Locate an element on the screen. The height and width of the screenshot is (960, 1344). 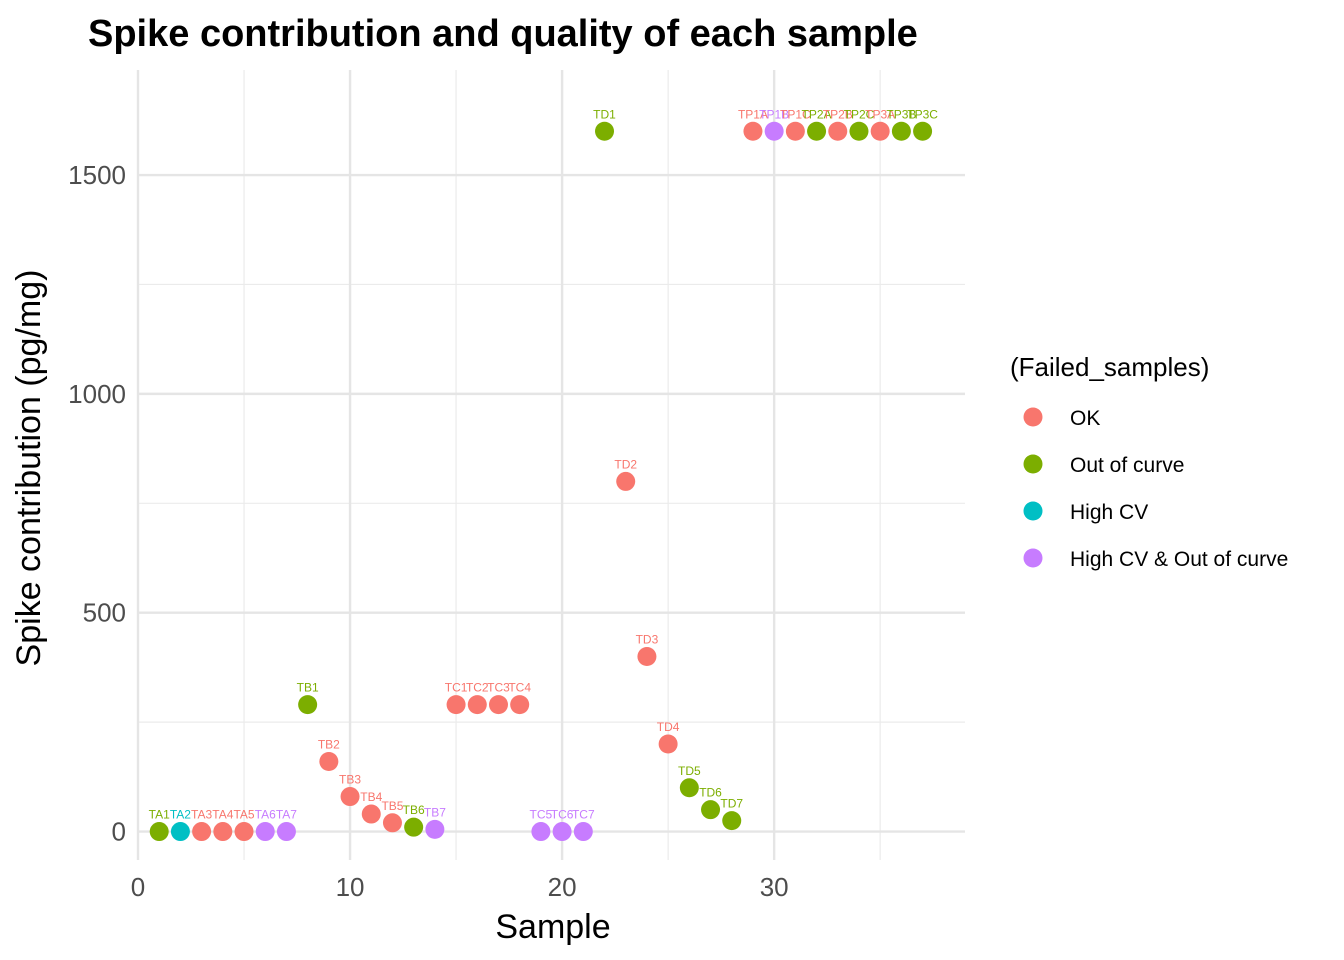
point-label-tb3: TB3 is located at coordinates (350, 780).